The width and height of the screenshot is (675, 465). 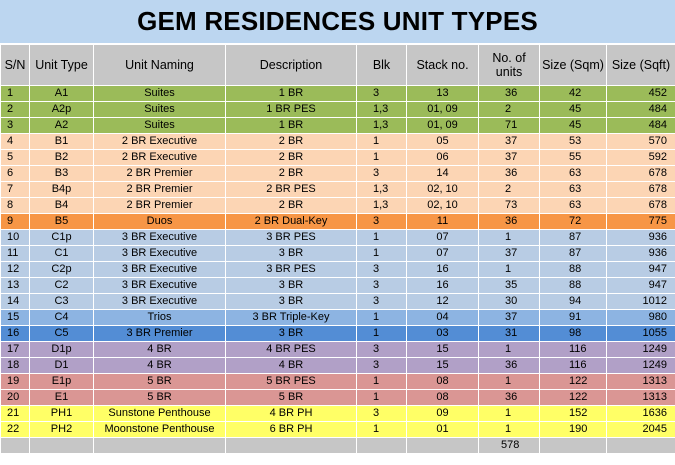 What do you see at coordinates (15, 173) in the screenshot?
I see `cell-sn: 6` at bounding box center [15, 173].